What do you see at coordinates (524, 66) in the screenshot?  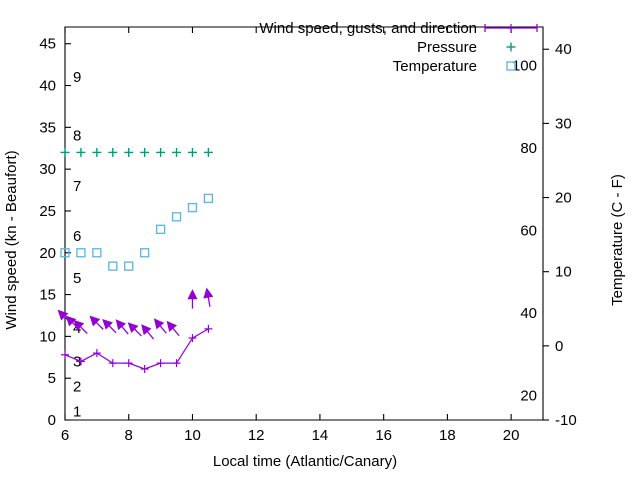 I see `y2-tick-label-fahrenheit: 100` at bounding box center [524, 66].